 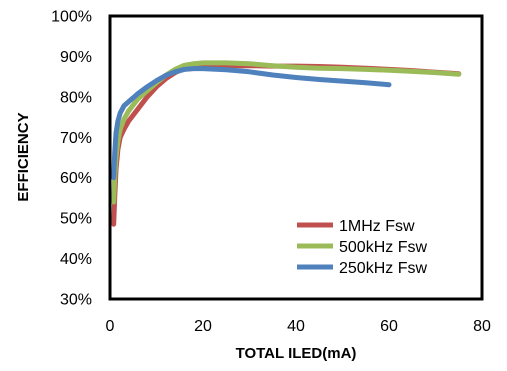 What do you see at coordinates (296, 326) in the screenshot?
I see `x-tick-label: 40` at bounding box center [296, 326].